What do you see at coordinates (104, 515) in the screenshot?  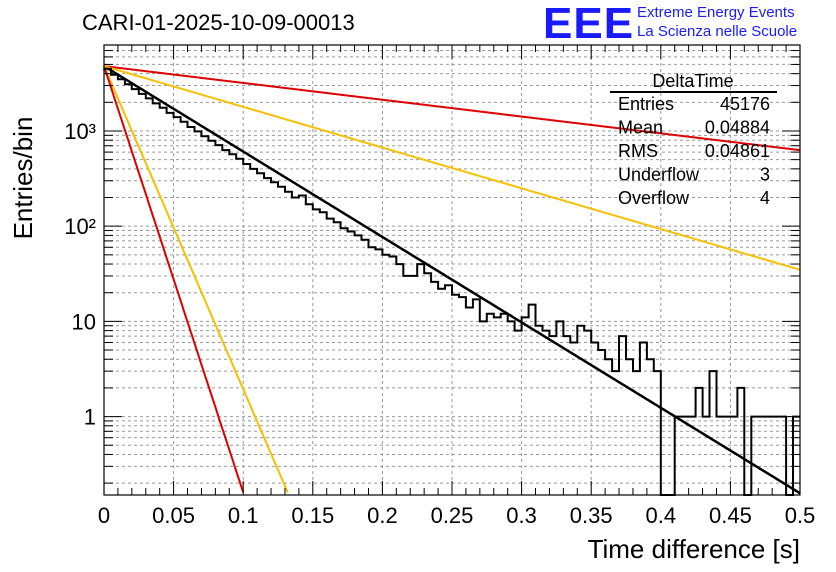 I see `x-tick-label: 0` at bounding box center [104, 515].